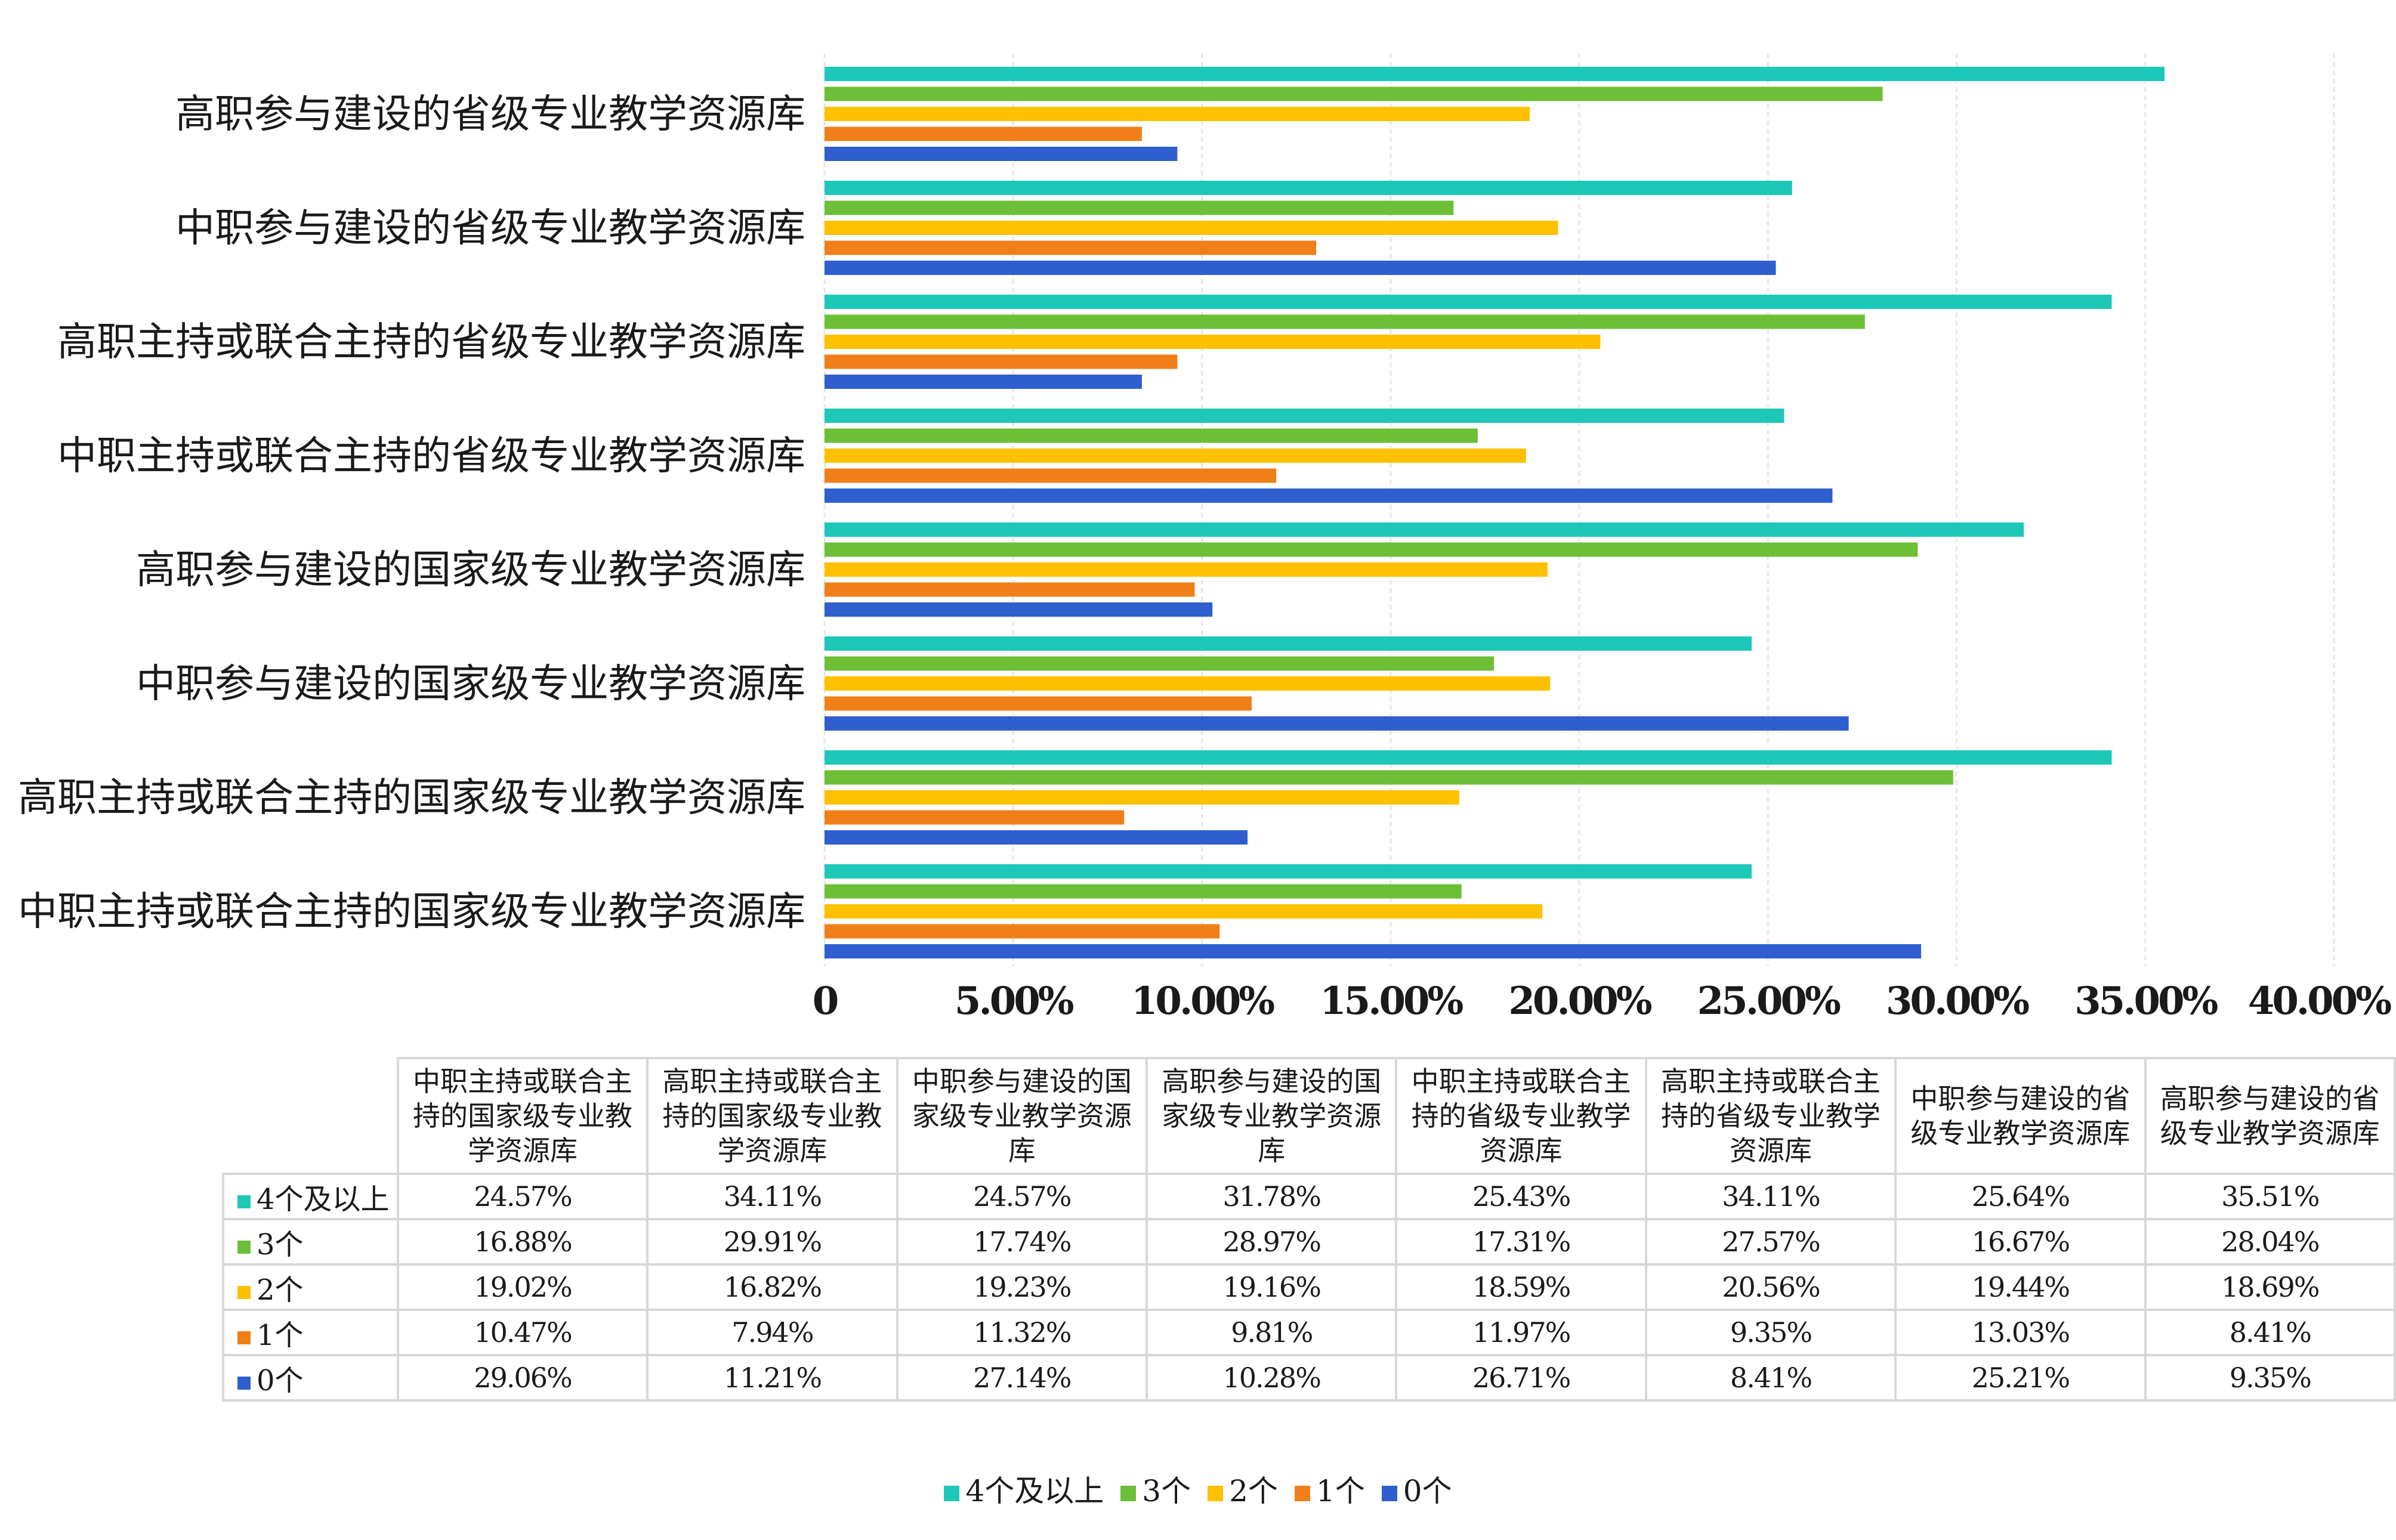 This screenshot has height=1540, width=2396. I want to click on table-cell: 25.21%, so click(2021, 1378).